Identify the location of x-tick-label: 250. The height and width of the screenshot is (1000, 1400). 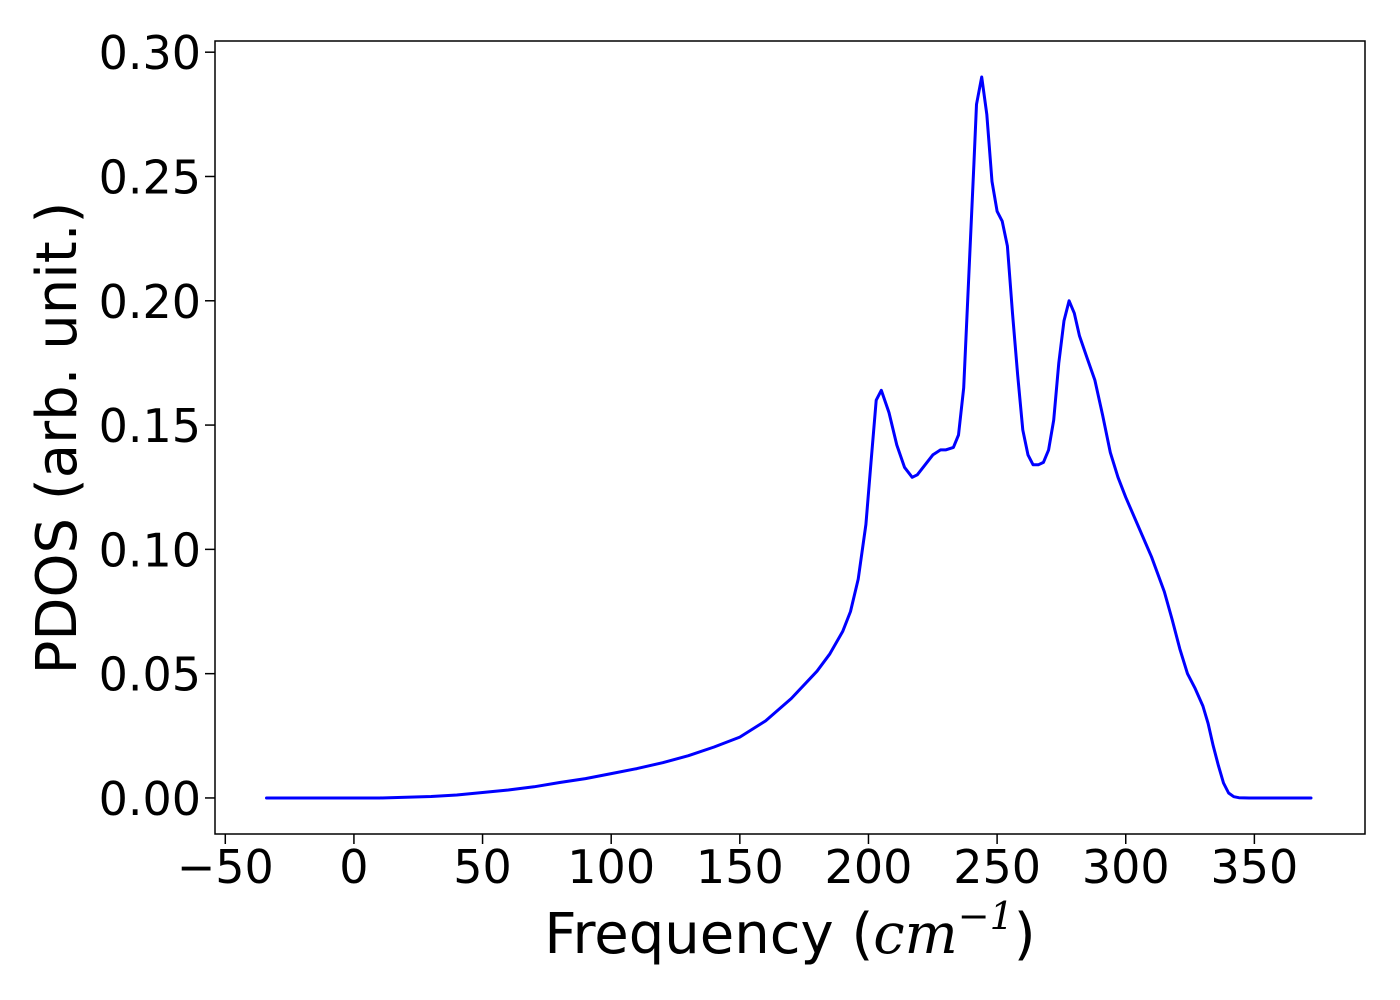
(997, 867).